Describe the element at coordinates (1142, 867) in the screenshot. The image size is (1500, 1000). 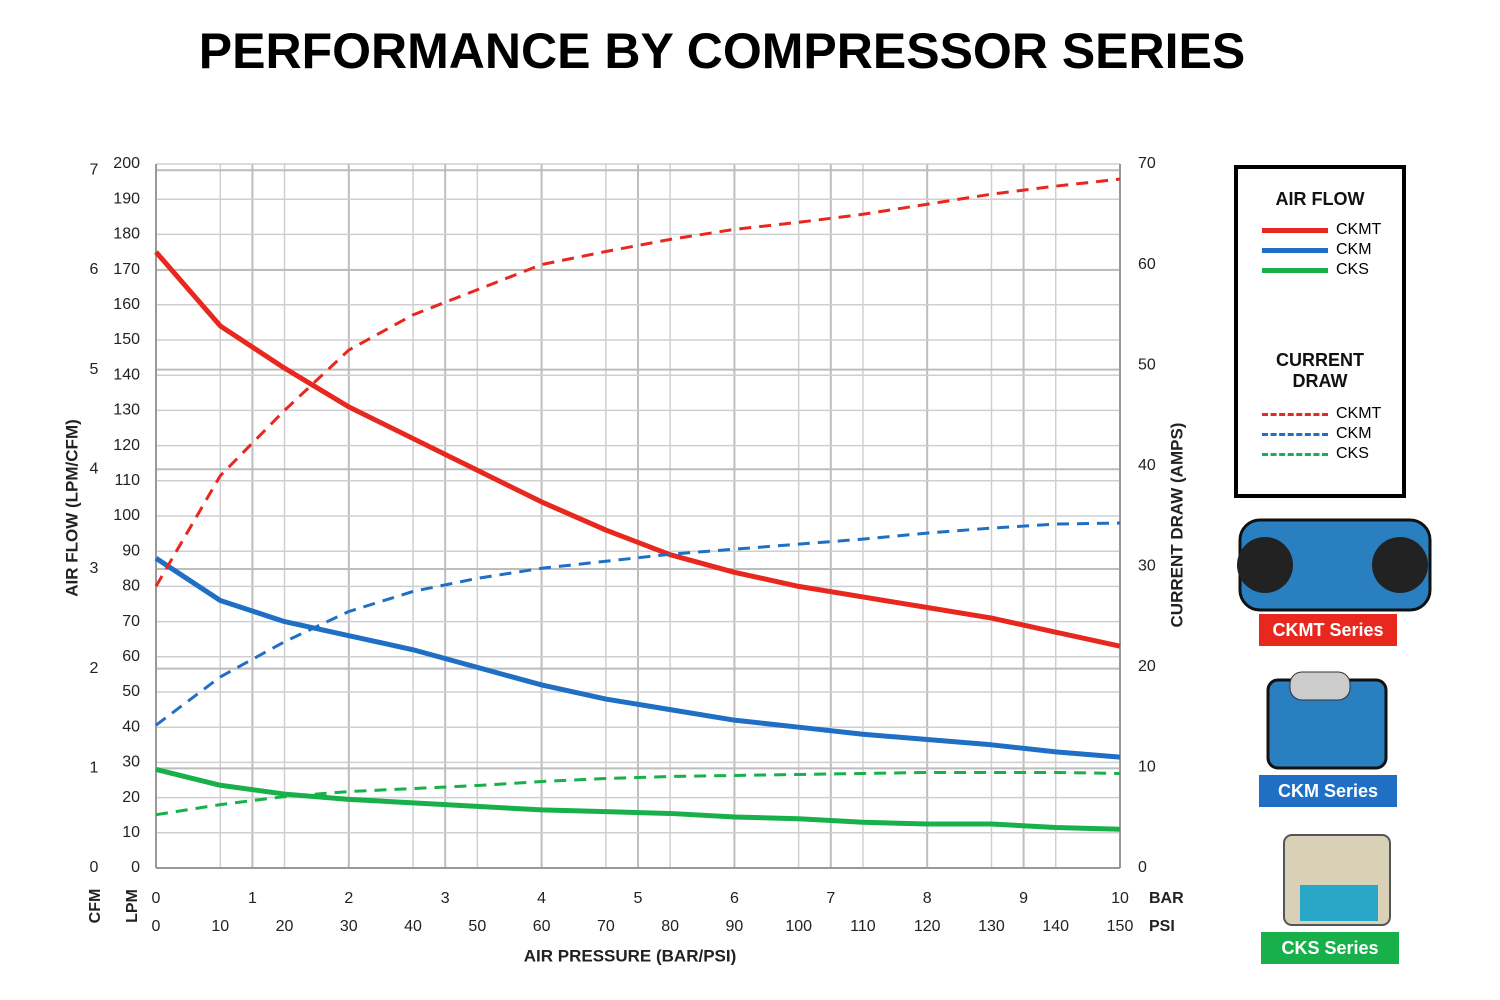
I see `y2-tick-label: 0` at that location.